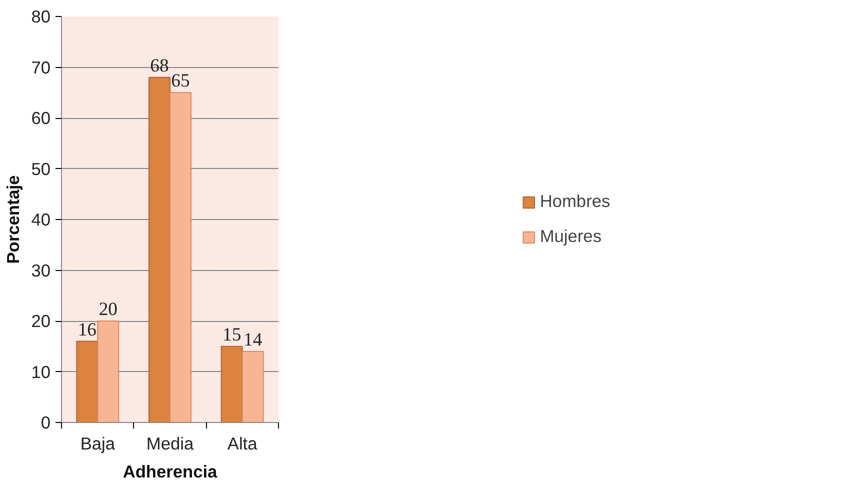  What do you see at coordinates (253, 339) in the screenshot?
I see `data-label: 14` at bounding box center [253, 339].